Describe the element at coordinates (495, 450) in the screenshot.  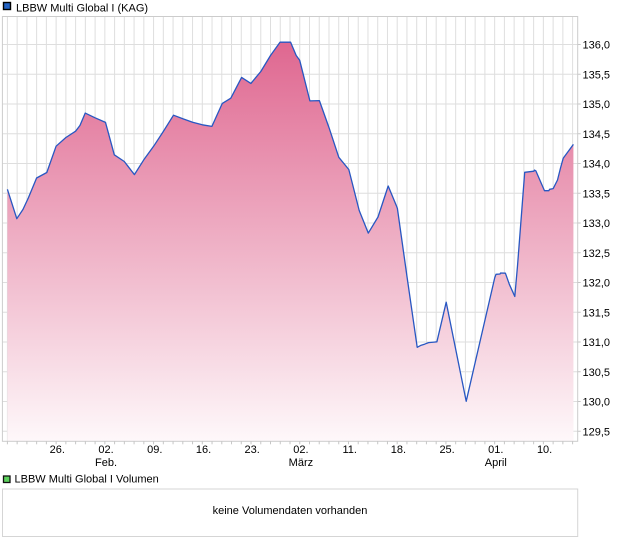
I see `svg-text: 01.` at that location.